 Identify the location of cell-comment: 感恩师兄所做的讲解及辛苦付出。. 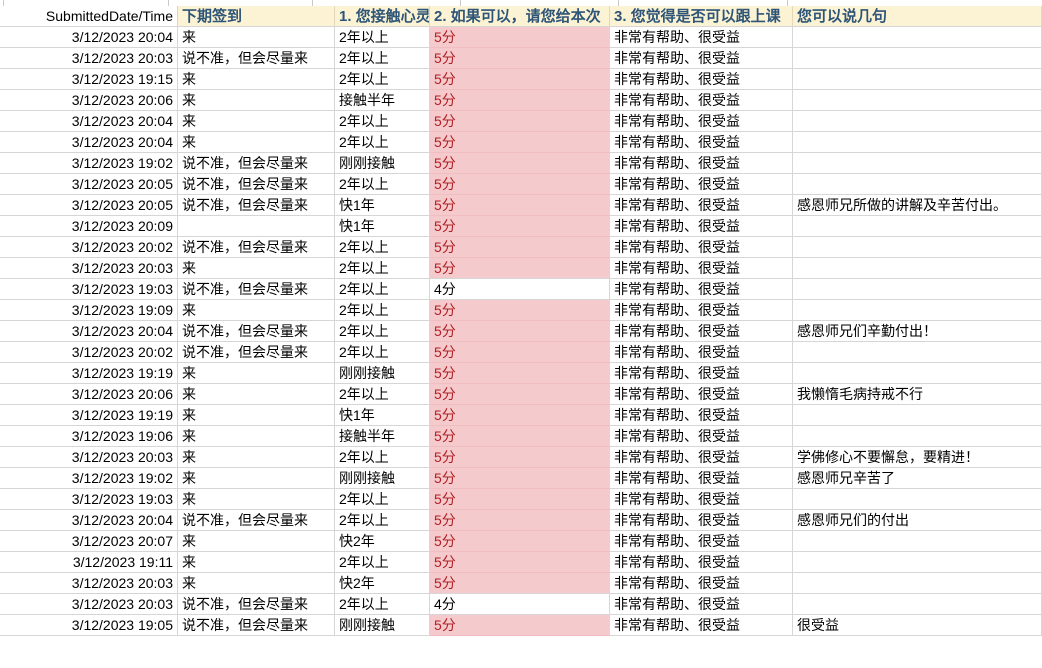
(917, 205).